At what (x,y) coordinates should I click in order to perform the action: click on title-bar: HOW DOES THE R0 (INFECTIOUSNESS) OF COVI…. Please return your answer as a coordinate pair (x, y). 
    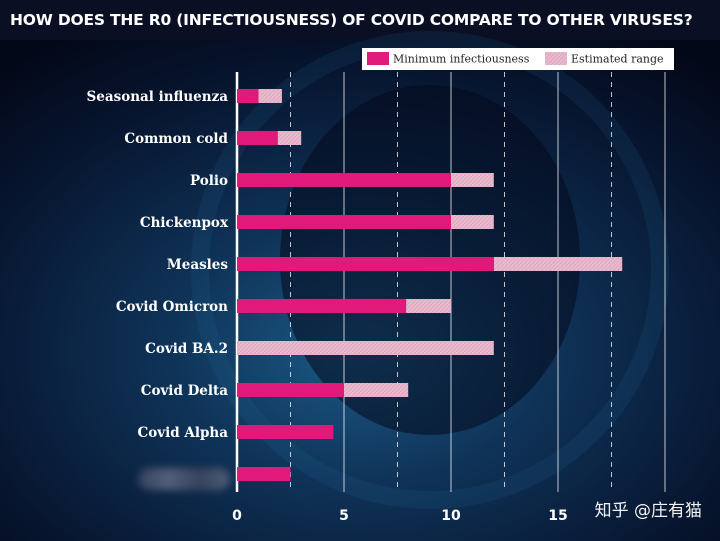
    Looking at the image, I should click on (360, 20).